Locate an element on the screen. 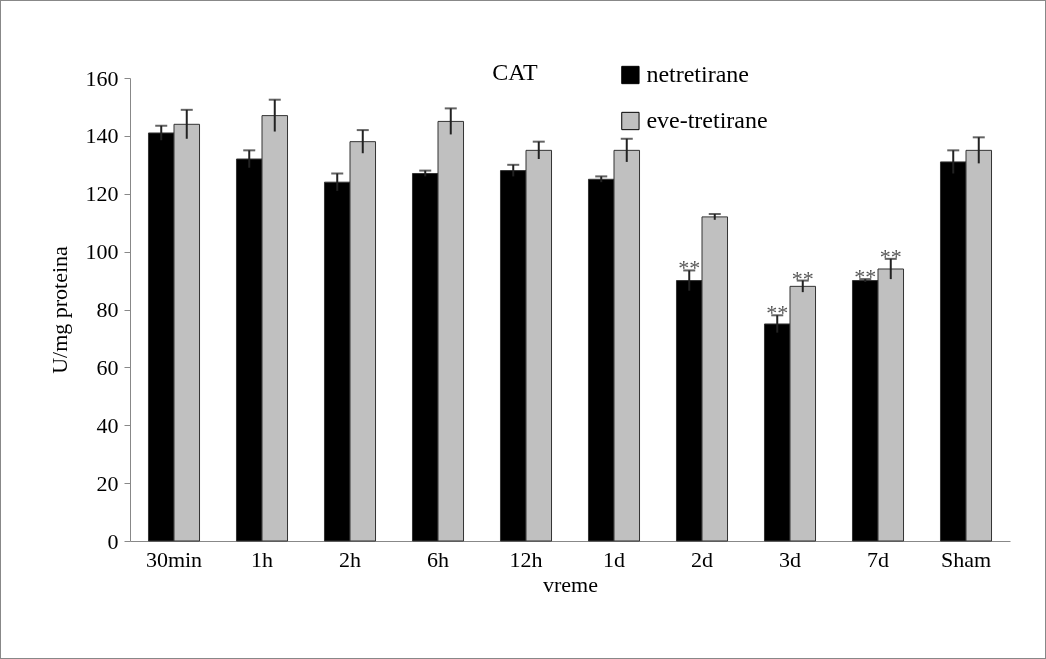 This screenshot has width=1046, height=659. x-tick-label: 30min is located at coordinates (174, 559).